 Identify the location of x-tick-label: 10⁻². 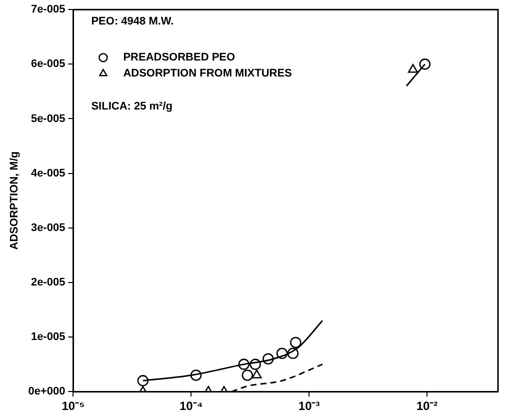
(427, 406).